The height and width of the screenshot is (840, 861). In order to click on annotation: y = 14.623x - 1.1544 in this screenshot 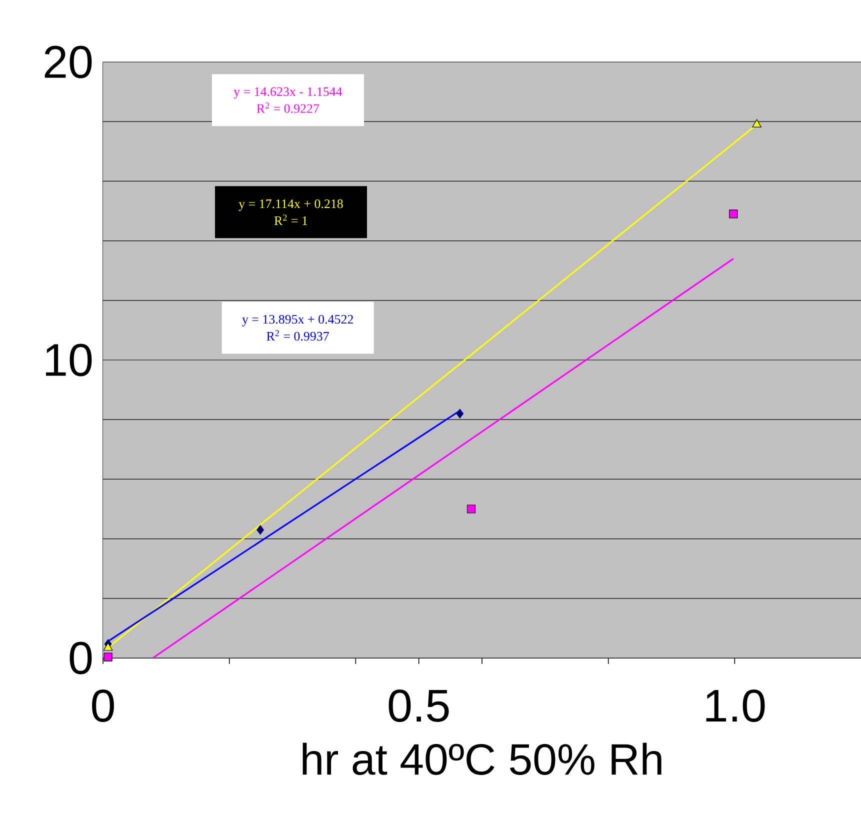, I will do `click(288, 93)`.